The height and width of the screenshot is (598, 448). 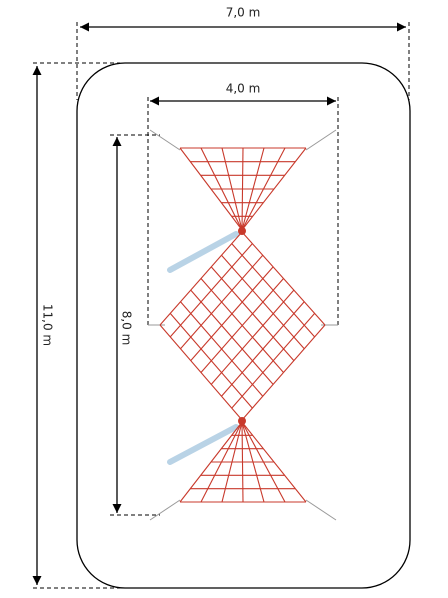 What do you see at coordinates (243, 89) in the screenshot?
I see `dimension-label: 4,0 m` at bounding box center [243, 89].